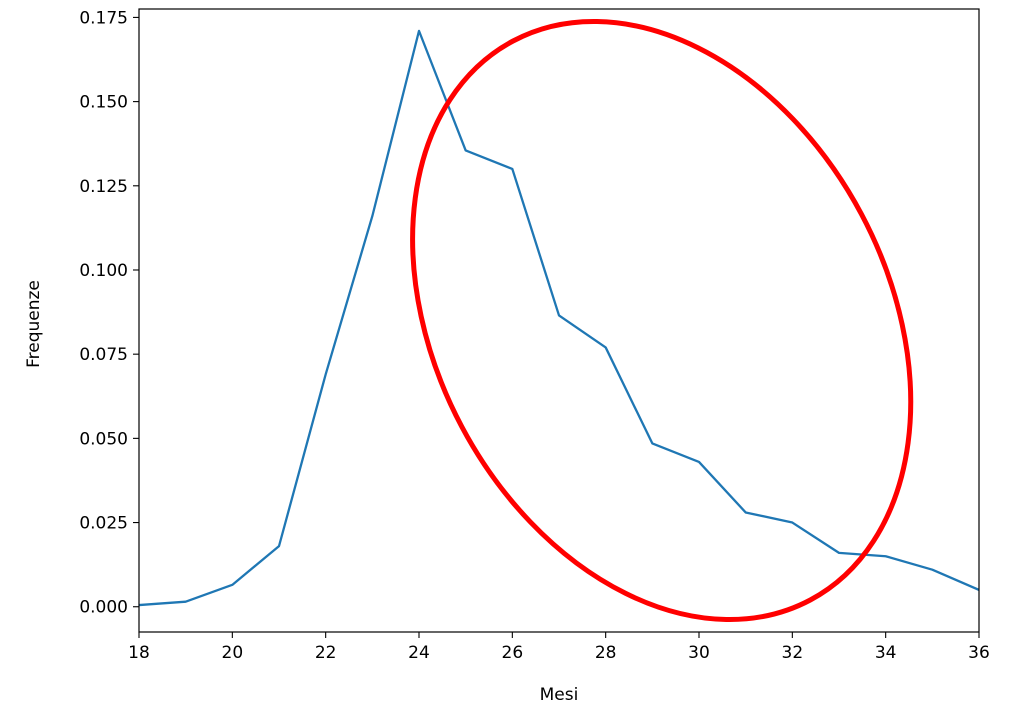 The image size is (1012, 704). Describe the element at coordinates (513, 653) in the screenshot. I see `x-tick-label: 26` at that location.